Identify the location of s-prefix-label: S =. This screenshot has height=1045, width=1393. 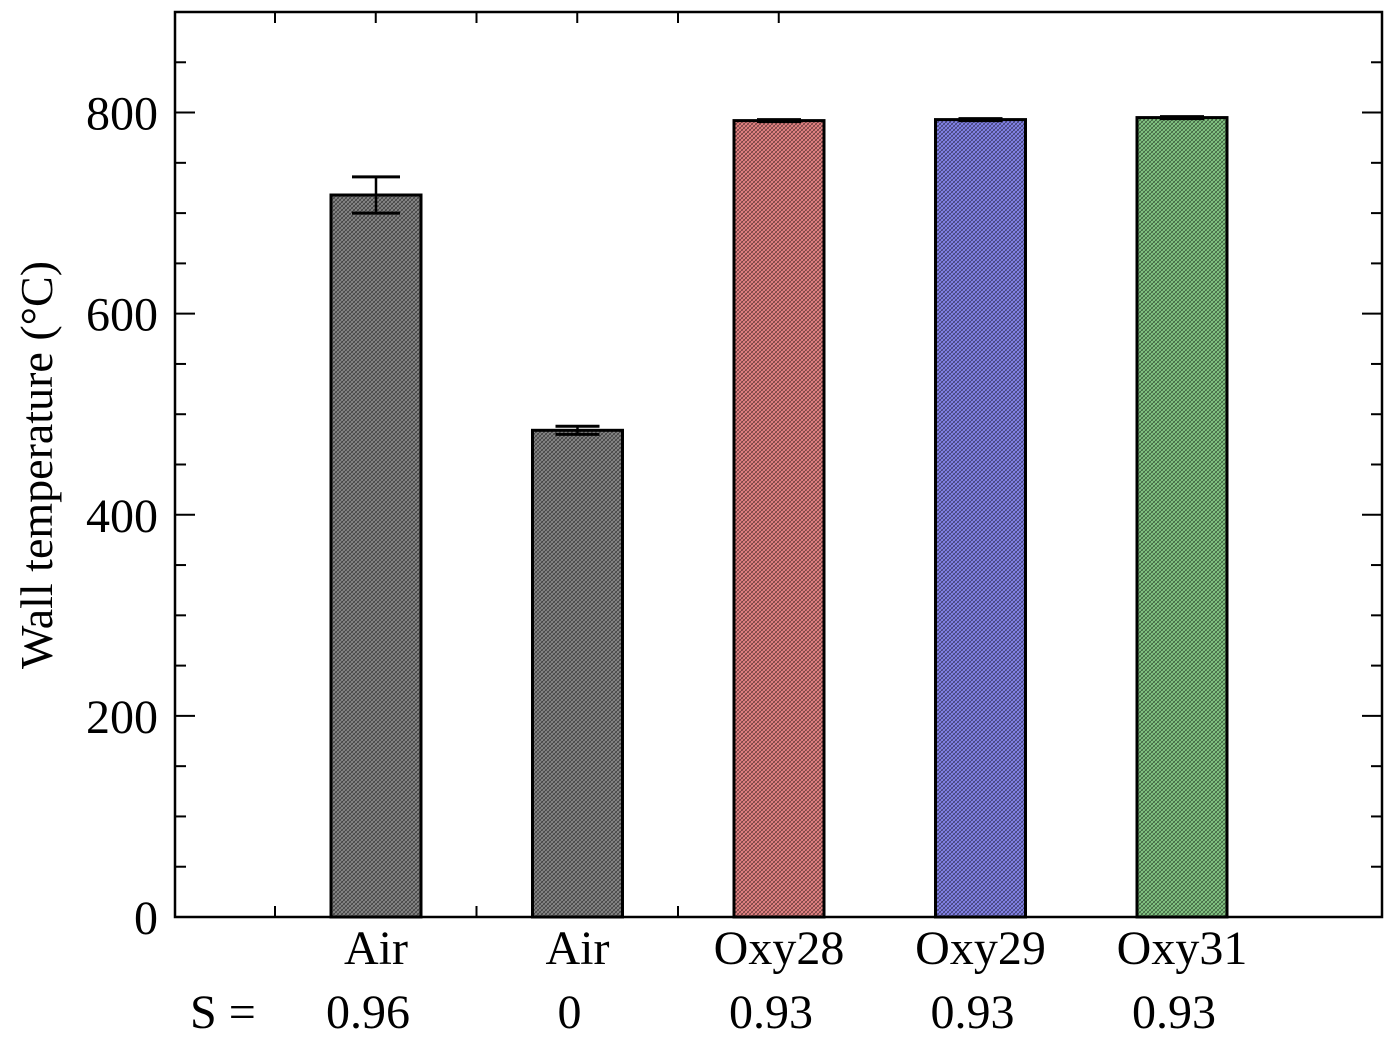
(223, 1012).